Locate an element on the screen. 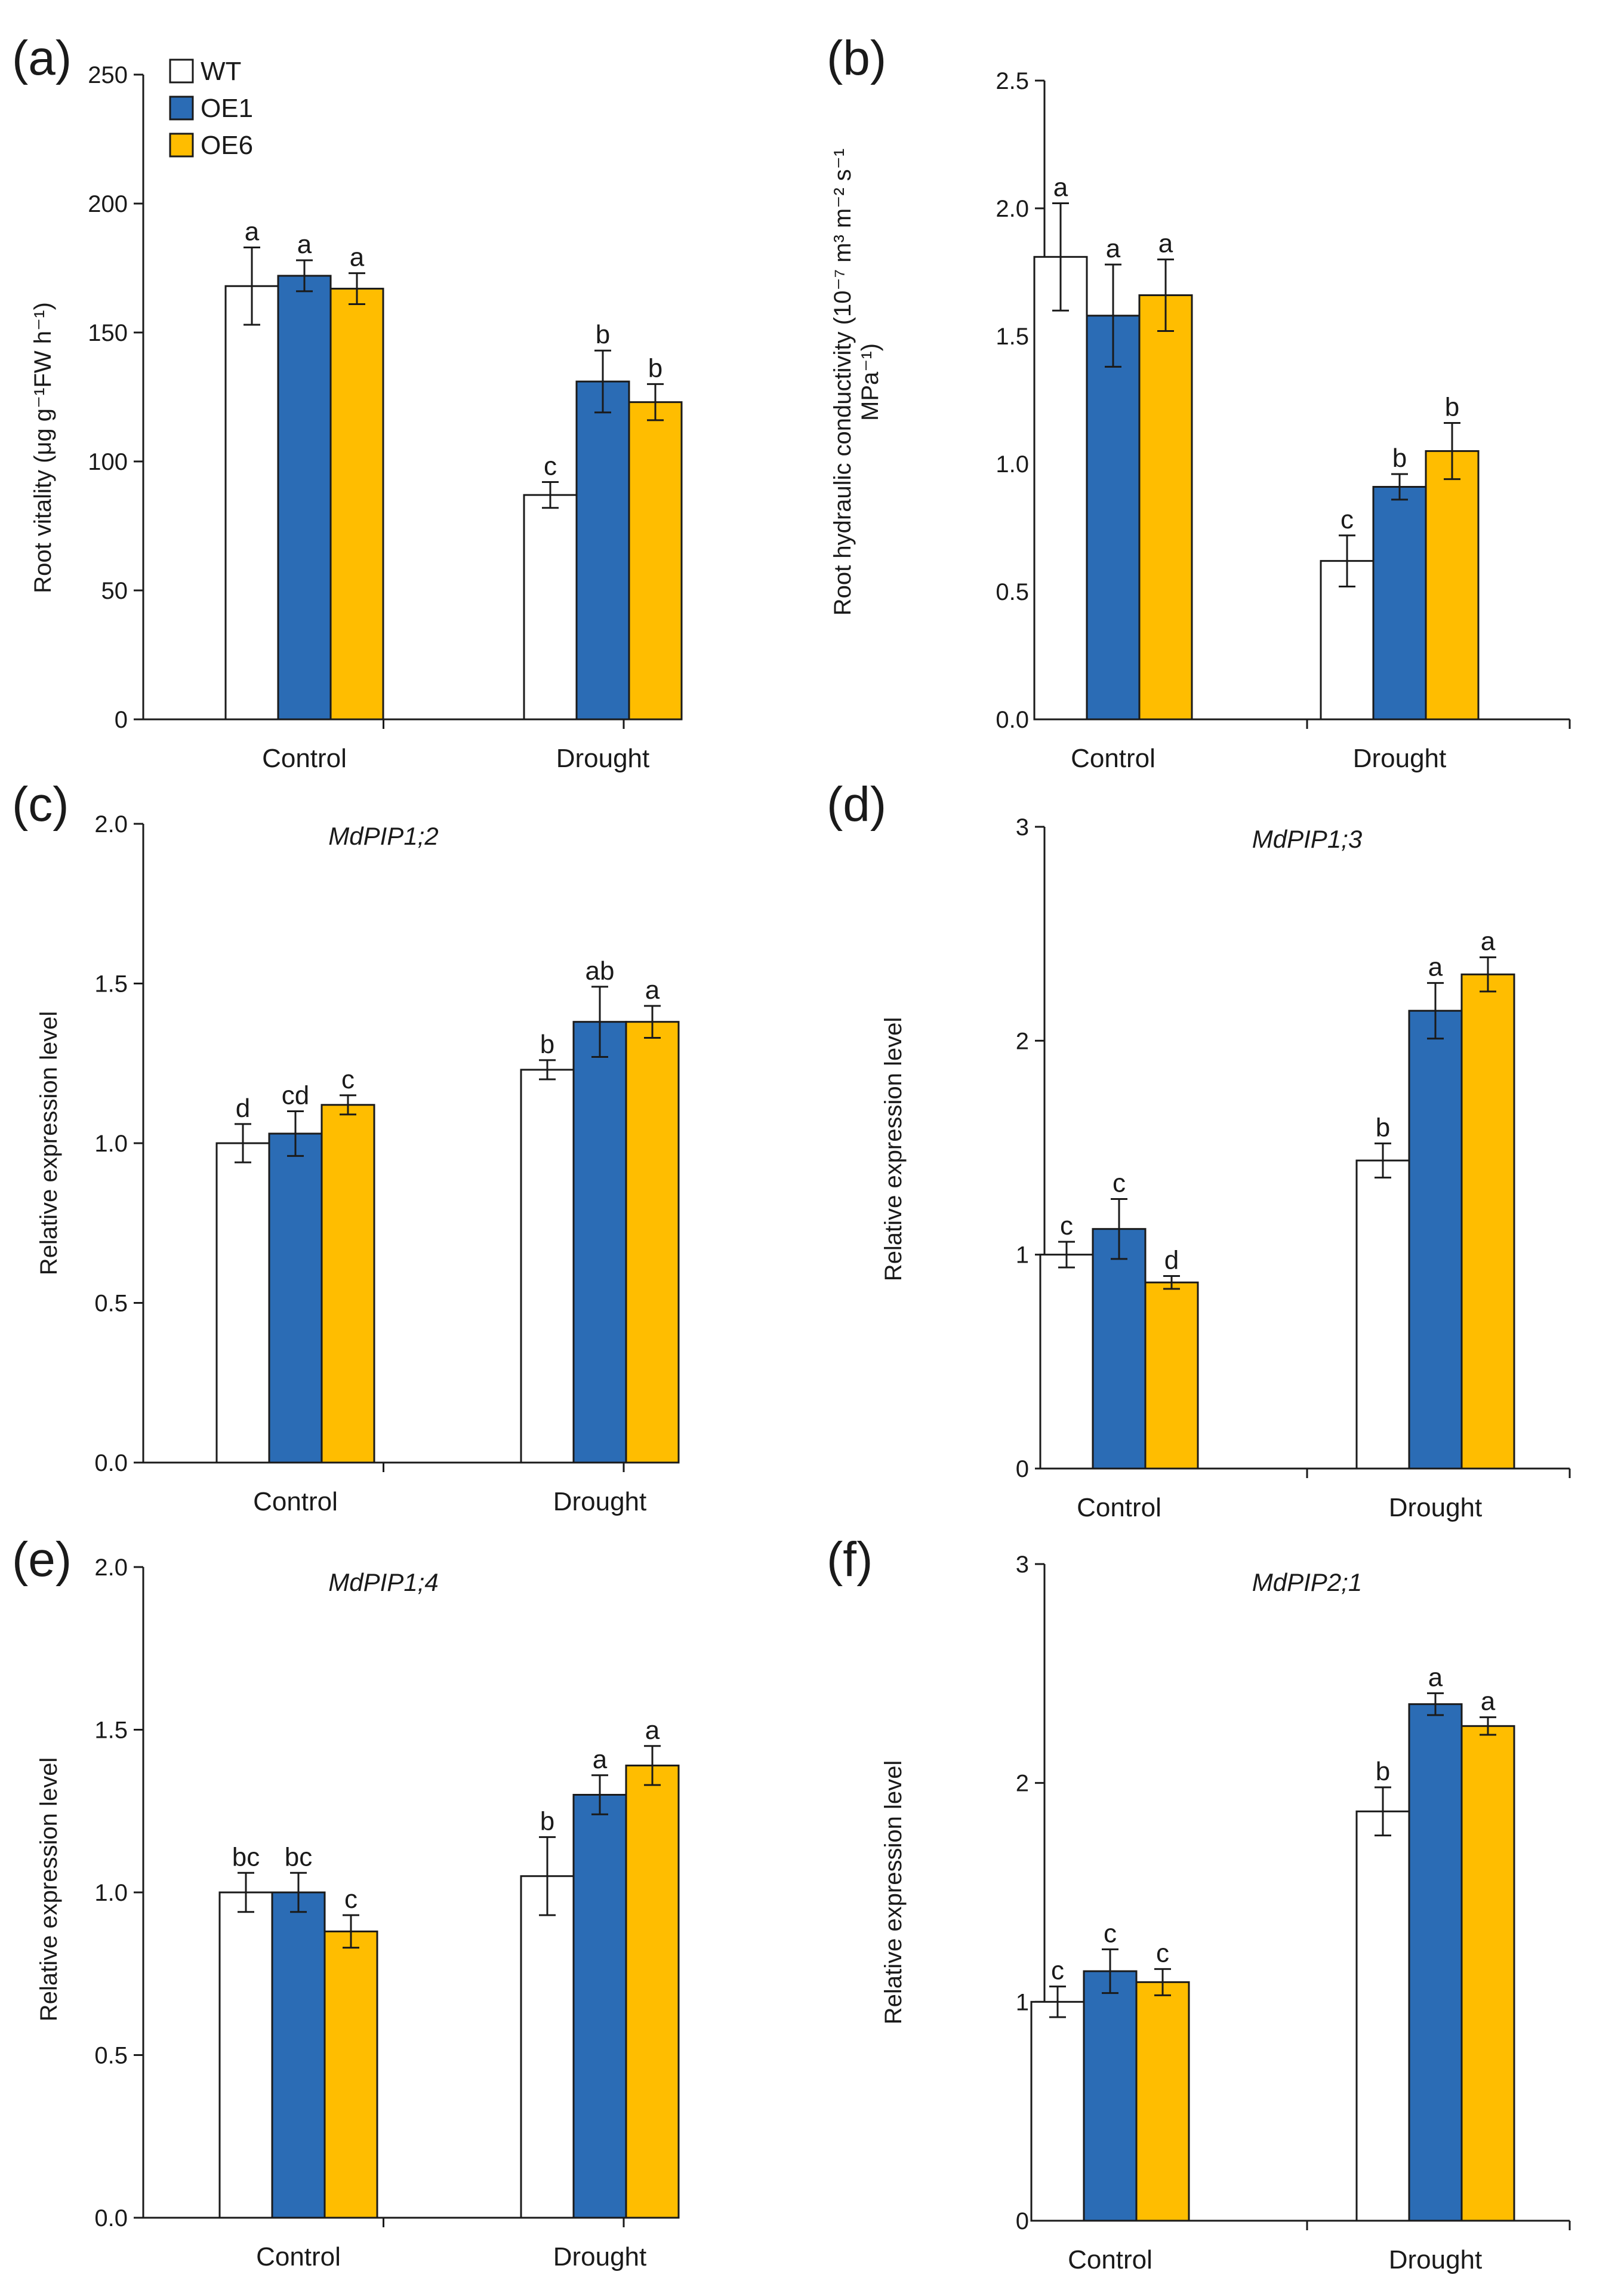 The width and height of the screenshot is (1624, 2284). y-tick-label: 0 is located at coordinates (1022, 1469).